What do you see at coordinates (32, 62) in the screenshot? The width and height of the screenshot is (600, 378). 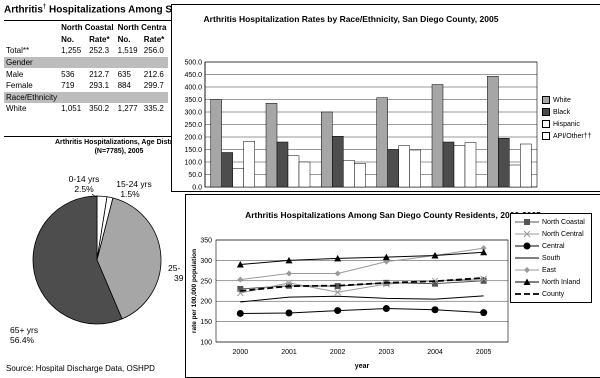 I see `section-label: Gender` at bounding box center [32, 62].